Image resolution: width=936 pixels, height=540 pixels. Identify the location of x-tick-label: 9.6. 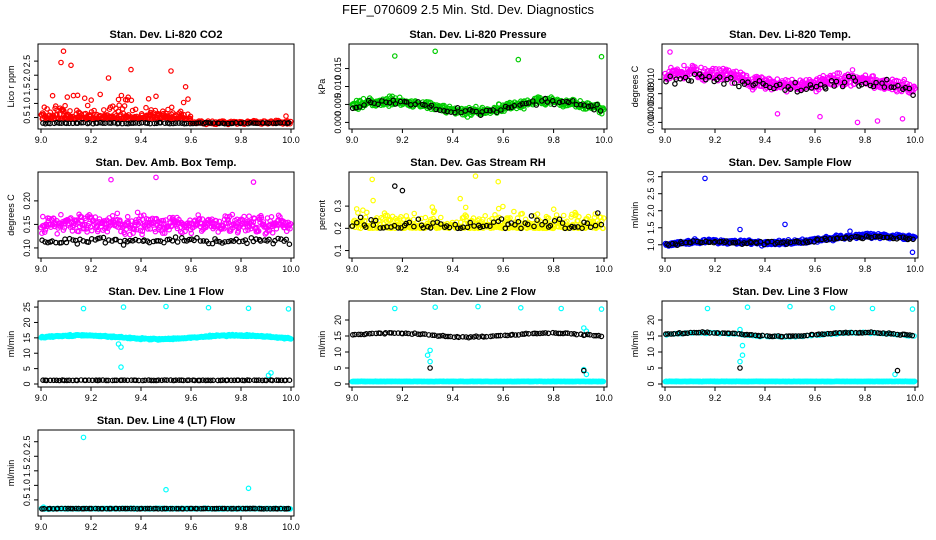
(503, 269).